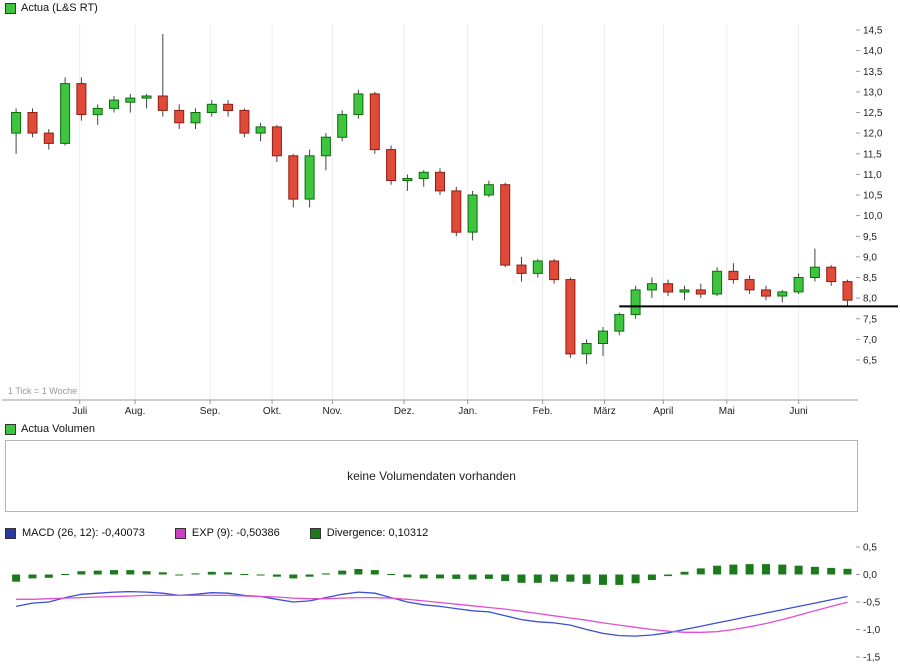 The image size is (900, 670). I want to click on tick-note: 1 Tick = 1 Woche, so click(42, 391).